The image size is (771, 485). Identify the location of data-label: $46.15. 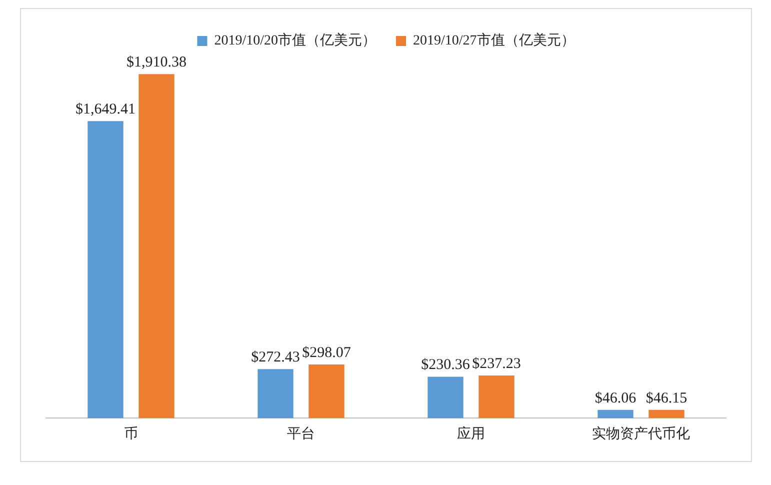
(667, 398).